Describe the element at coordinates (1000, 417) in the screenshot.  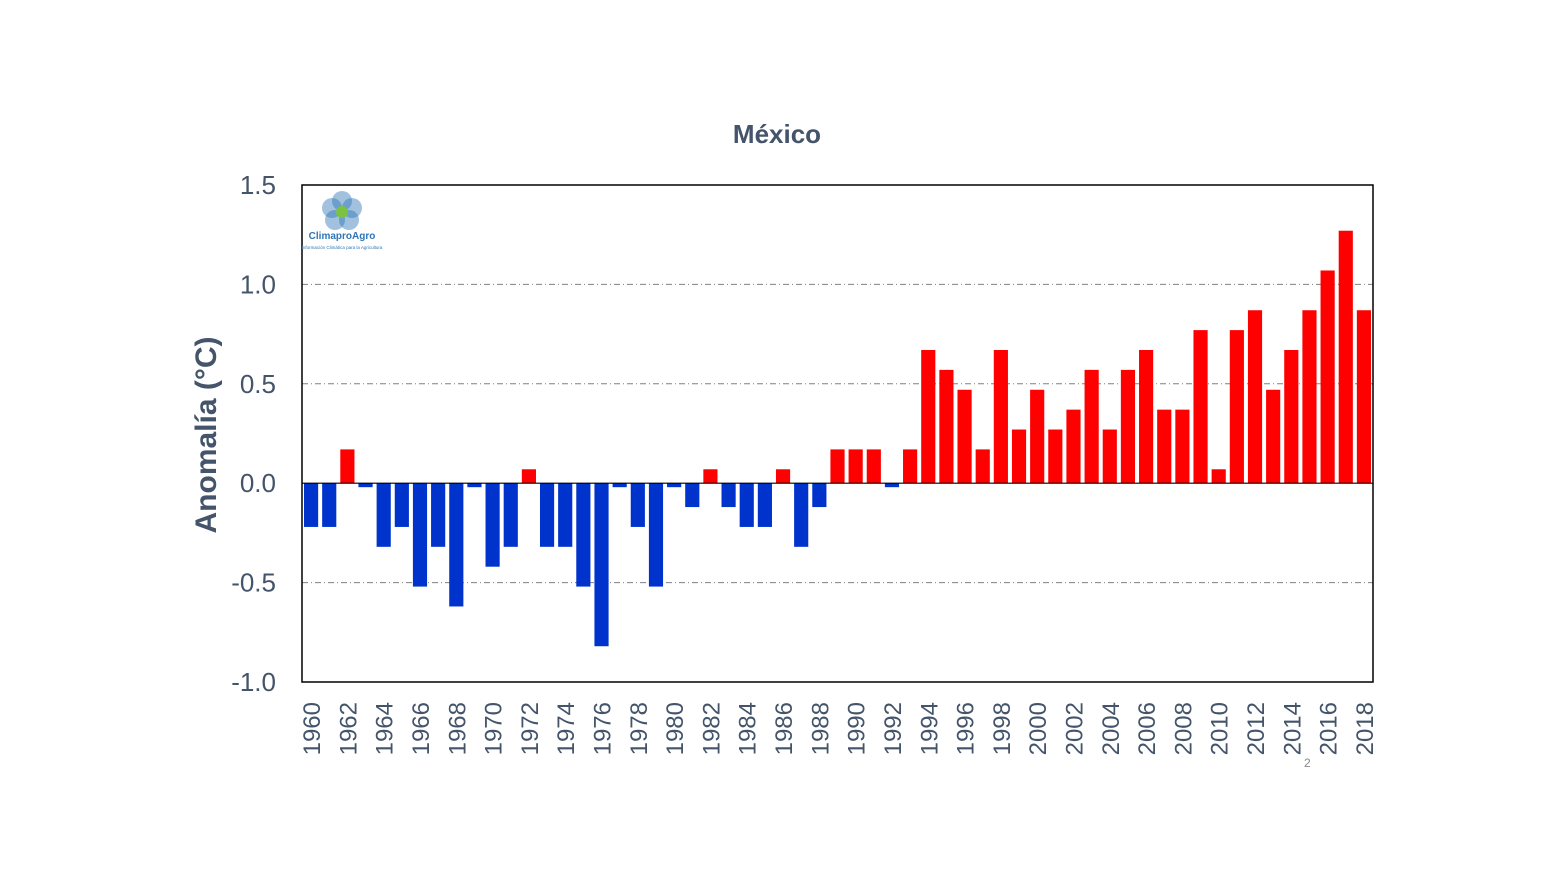
I see `bar-1998` at that location.